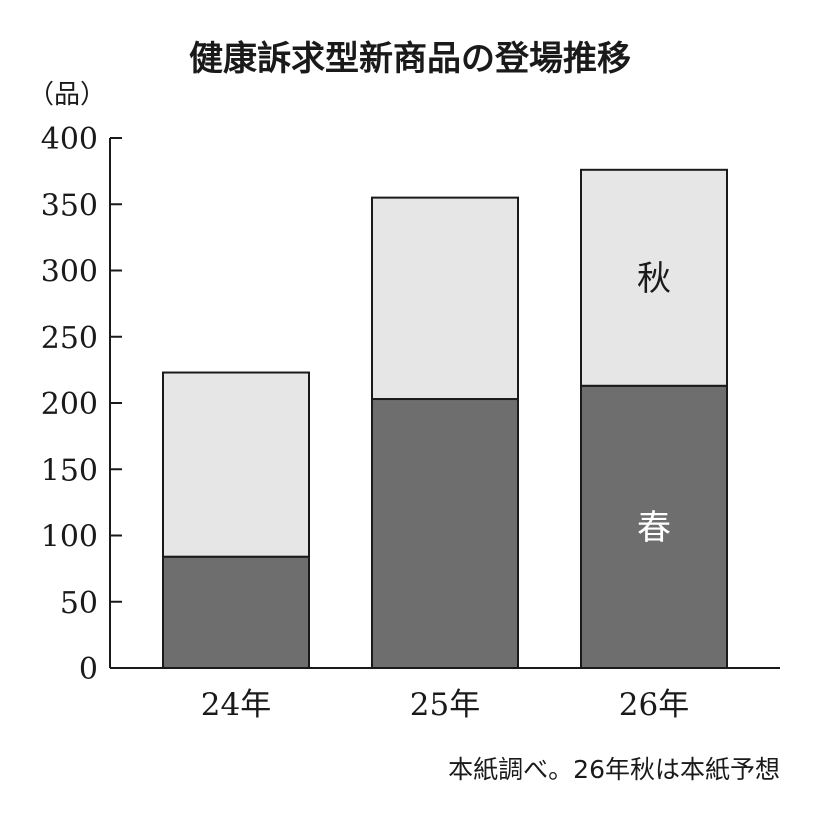 The image size is (820, 820). What do you see at coordinates (614, 769) in the screenshot?
I see `source-note: 本紙調べ。26年秋は本紙予想` at bounding box center [614, 769].